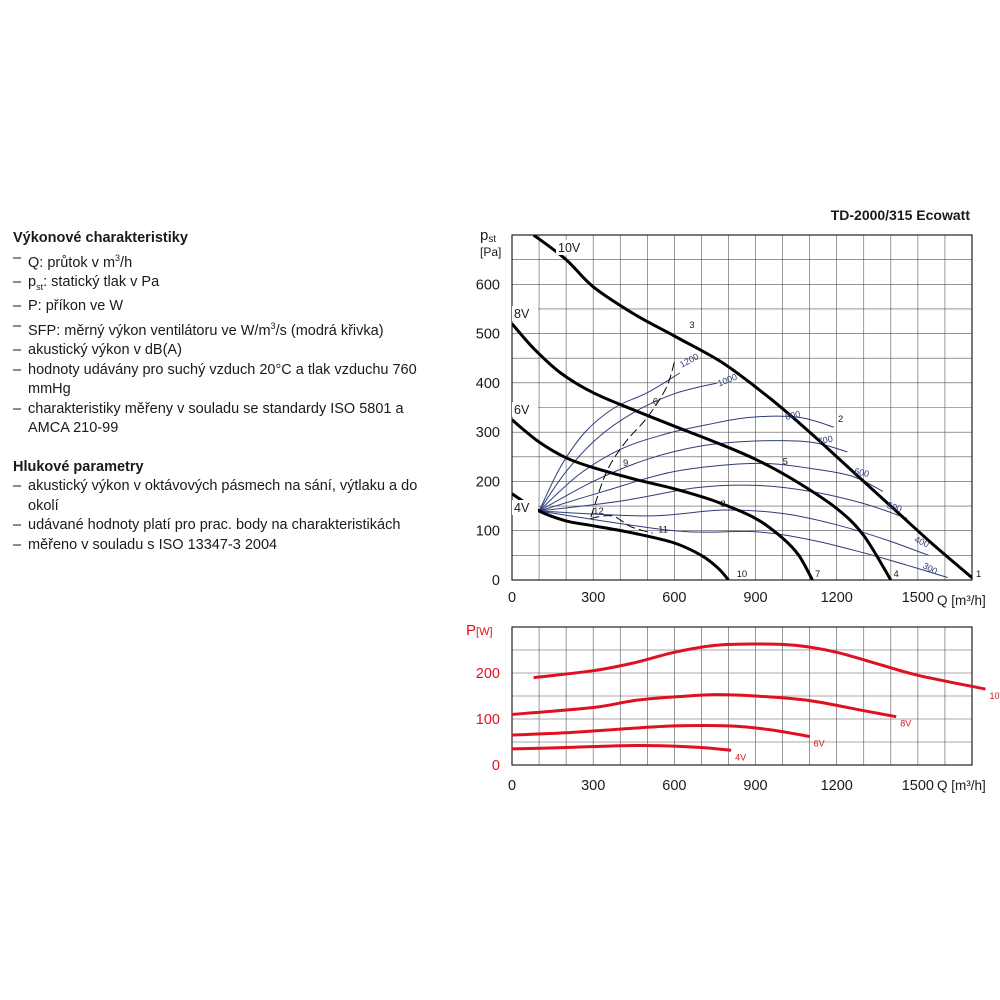 Image resolution: width=1000 pixels, height=1000 pixels. Describe the element at coordinates (896, 574) in the screenshot. I see `operating-point-label: 4` at that location.